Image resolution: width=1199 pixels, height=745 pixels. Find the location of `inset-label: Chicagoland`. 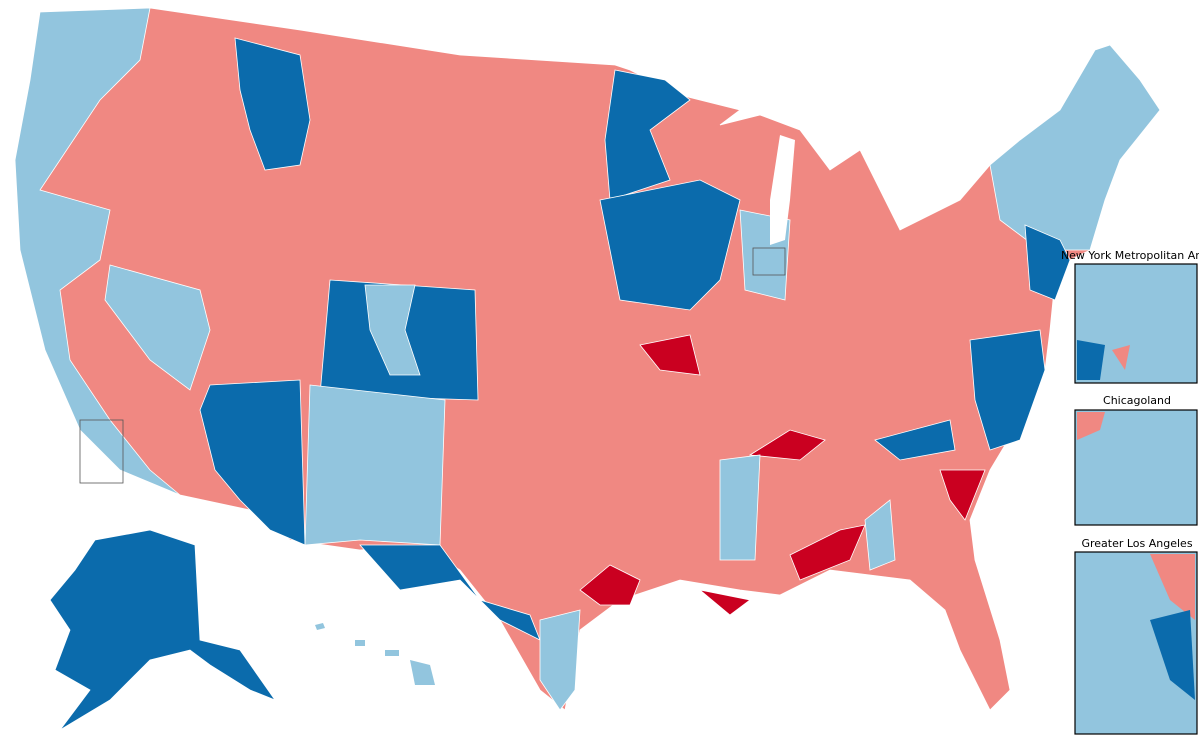

inset-label: Chicagoland is located at coordinates (1137, 400).